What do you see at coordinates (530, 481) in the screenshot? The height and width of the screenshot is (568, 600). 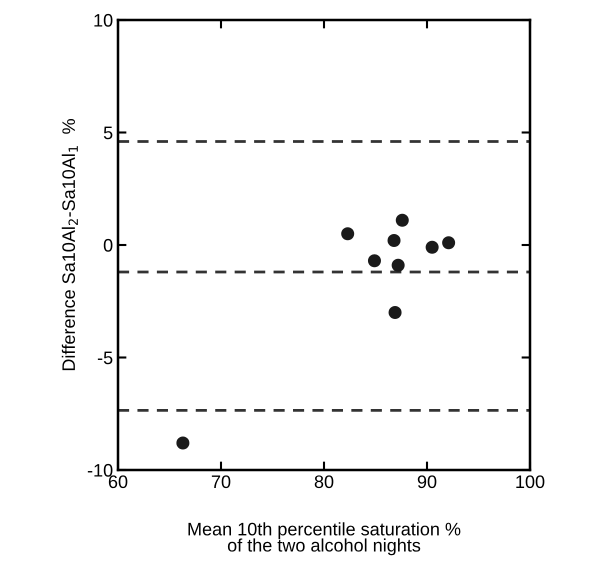 I see `x-tick-label: 100` at bounding box center [530, 481].